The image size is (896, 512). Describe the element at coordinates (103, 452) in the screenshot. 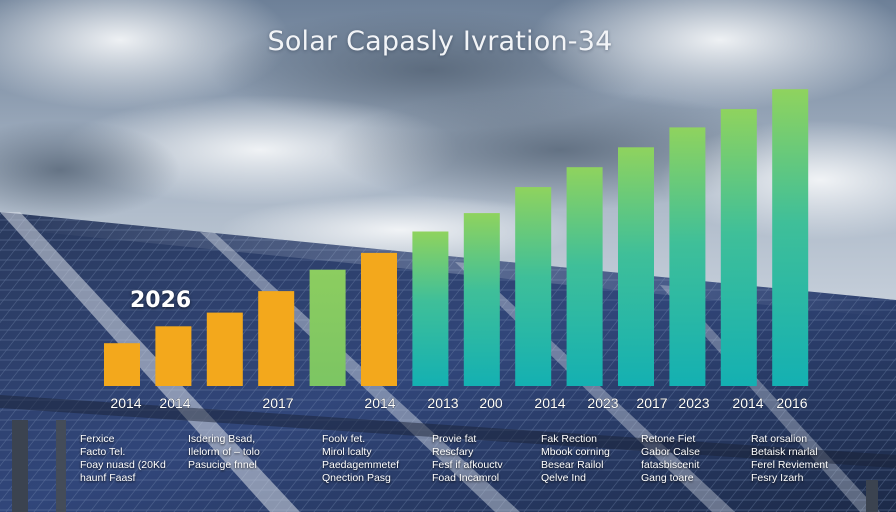

I see `footnote-line: Facto Tel.` at that location.